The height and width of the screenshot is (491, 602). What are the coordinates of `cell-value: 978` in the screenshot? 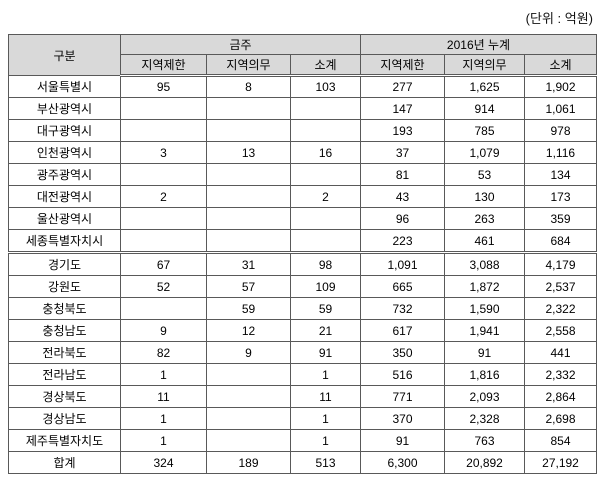 It's located at (560, 130).